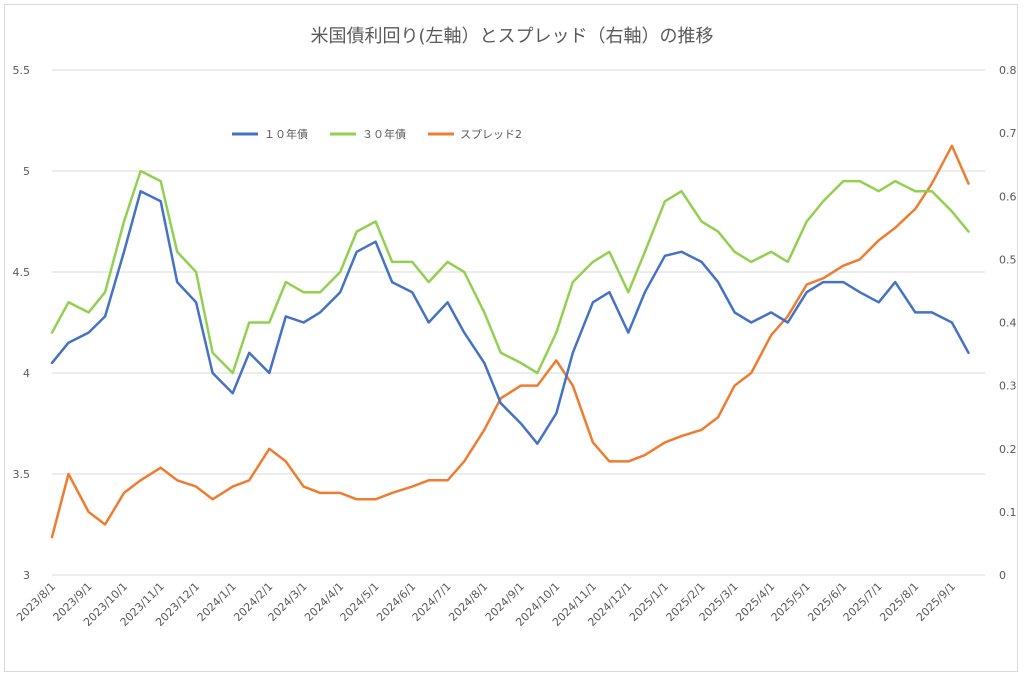  What do you see at coordinates (432, 602) in the screenshot?
I see `x-tick-label: 2024/7/1` at bounding box center [432, 602].